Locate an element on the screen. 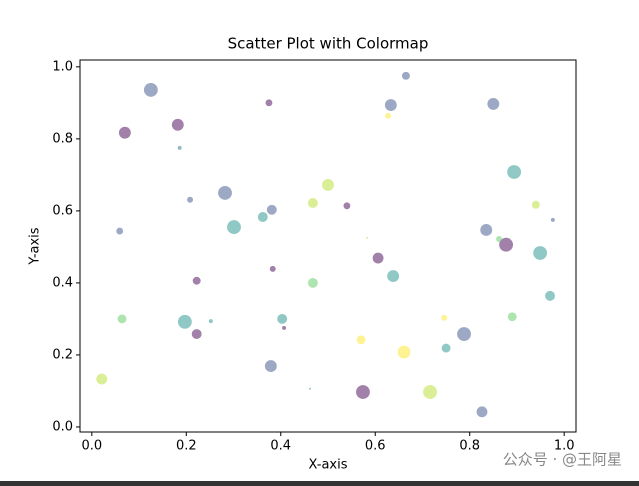  x-tick-label: 0.6 is located at coordinates (375, 446).